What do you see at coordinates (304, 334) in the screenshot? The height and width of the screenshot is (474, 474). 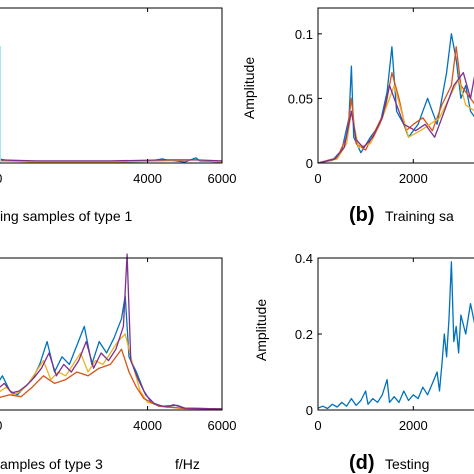 I see `y-tick-label-d-1: 0.2` at bounding box center [304, 334].